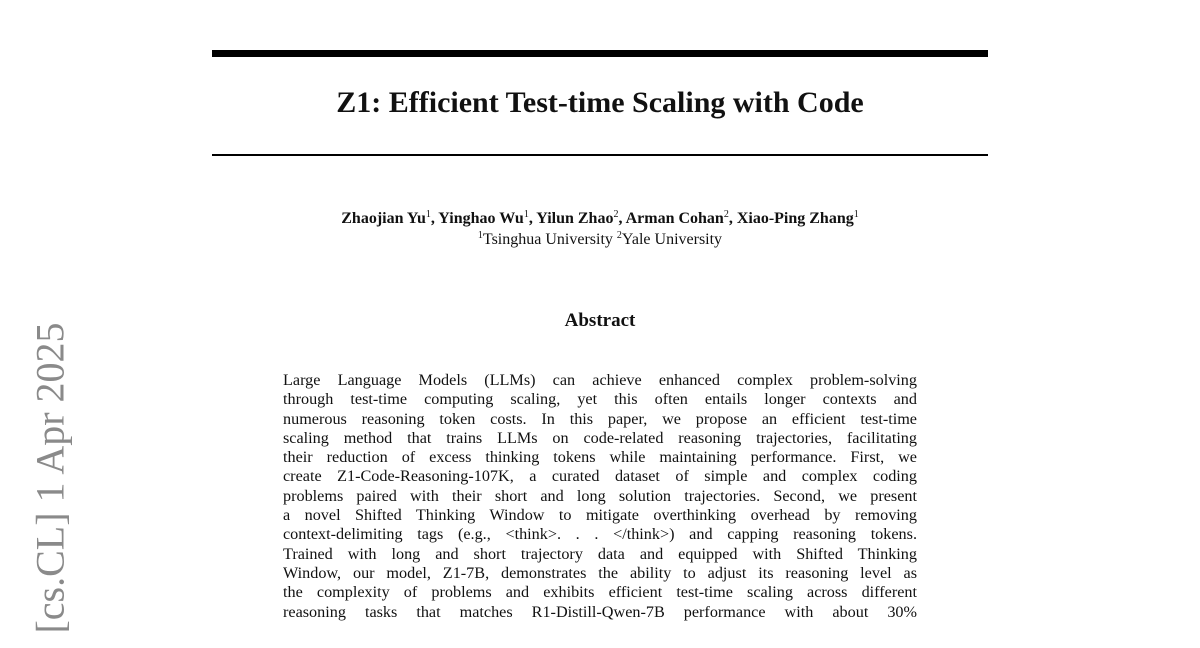 The width and height of the screenshot is (1200, 648). What do you see at coordinates (483, 218) in the screenshot?
I see `author: Yinghao Wu1` at bounding box center [483, 218].